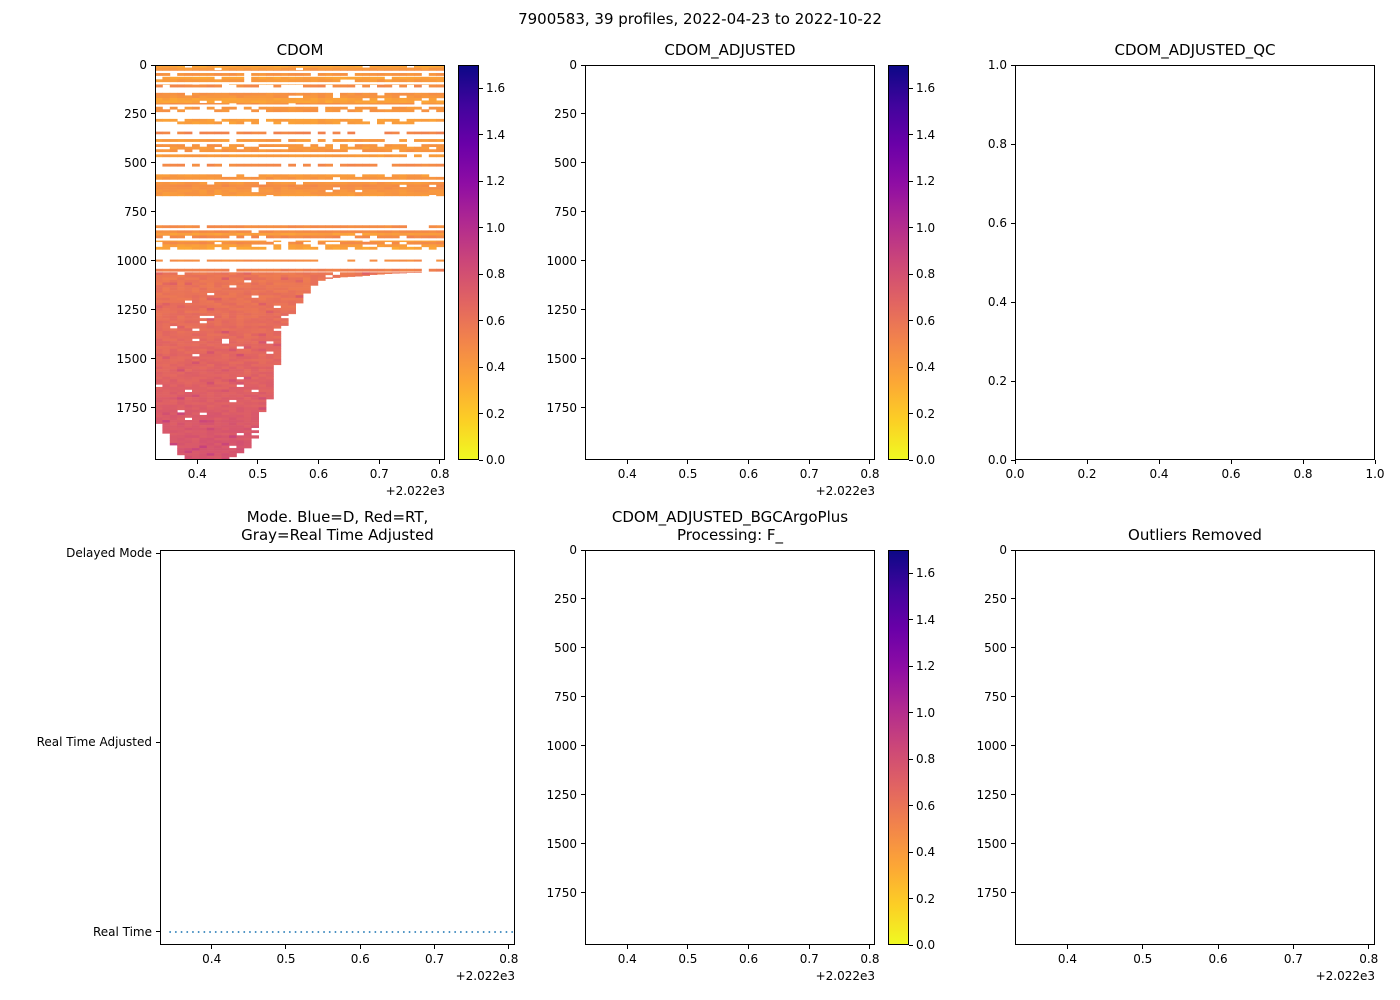 The width and height of the screenshot is (1400, 1000). Describe the element at coordinates (565, 598) in the screenshot. I see `y-tick-label: 250` at that location.